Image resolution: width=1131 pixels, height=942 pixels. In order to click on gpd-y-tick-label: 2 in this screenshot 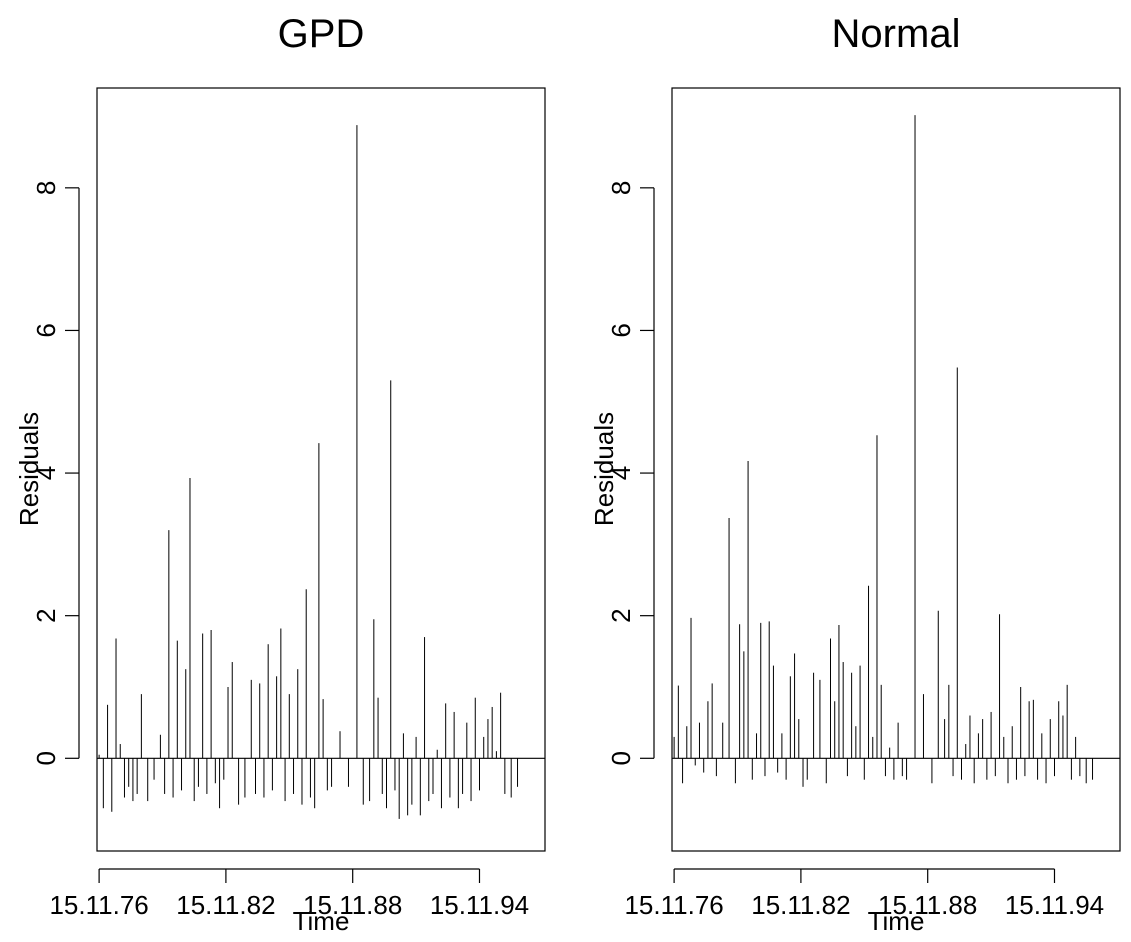, I will do `click(46, 615)`.